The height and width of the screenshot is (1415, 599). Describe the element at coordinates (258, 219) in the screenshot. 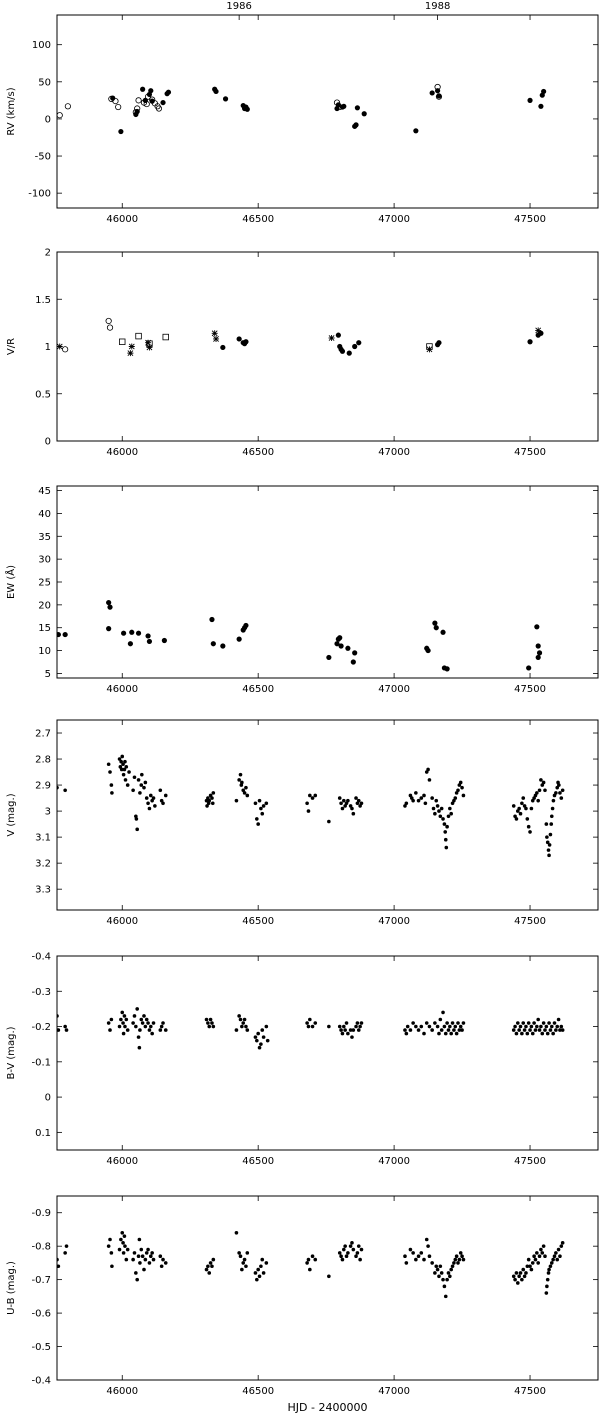

I see `x-tick-label: 46500` at that location.